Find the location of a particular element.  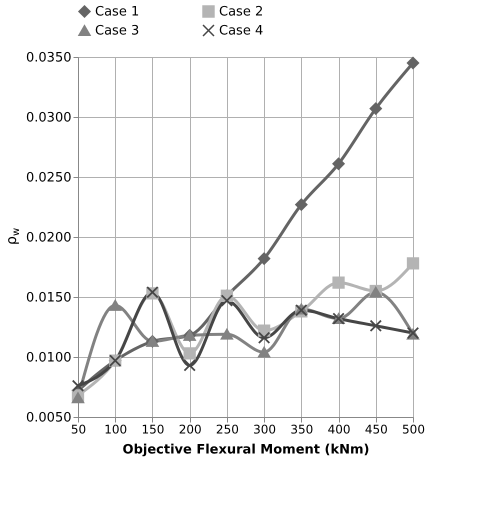

x-tick-label: 150 is located at coordinates (152, 429).